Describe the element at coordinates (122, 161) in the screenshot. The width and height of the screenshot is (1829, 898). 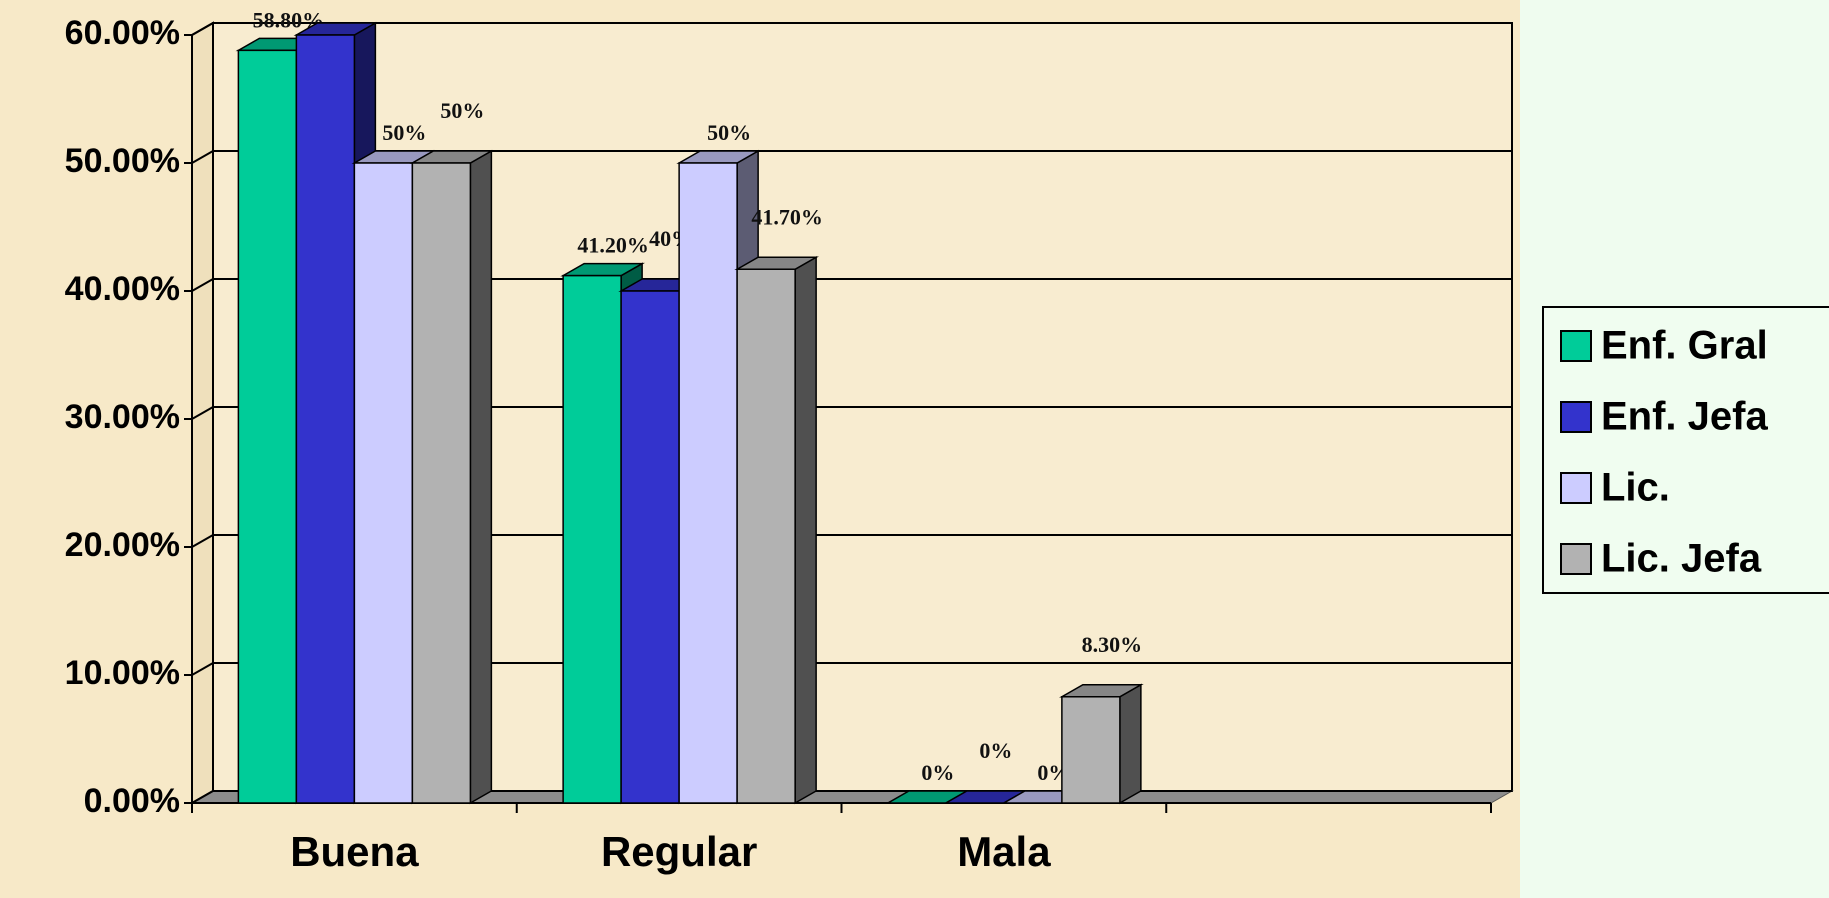
I see `y-tick-label: 50.00%` at that location.